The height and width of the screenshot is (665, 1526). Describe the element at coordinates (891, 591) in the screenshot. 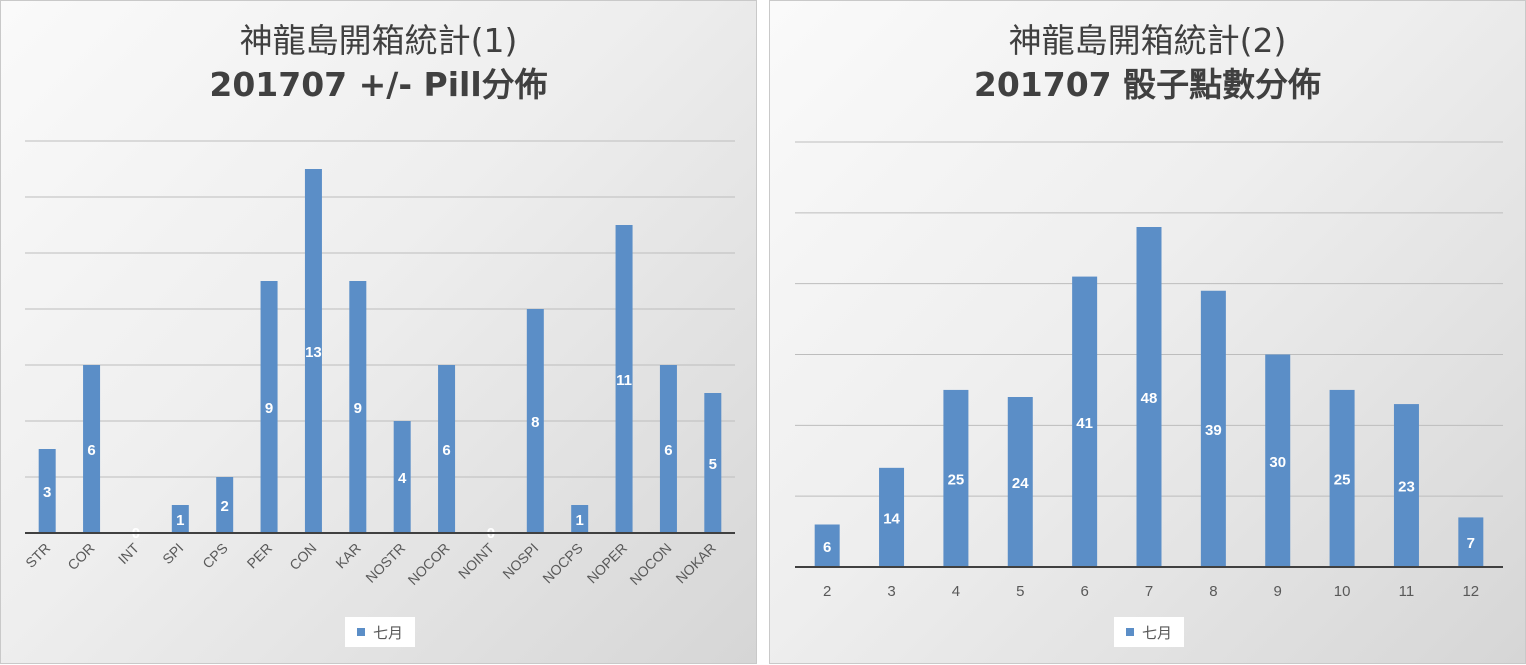

I see `x-tick-label: 3` at that location.